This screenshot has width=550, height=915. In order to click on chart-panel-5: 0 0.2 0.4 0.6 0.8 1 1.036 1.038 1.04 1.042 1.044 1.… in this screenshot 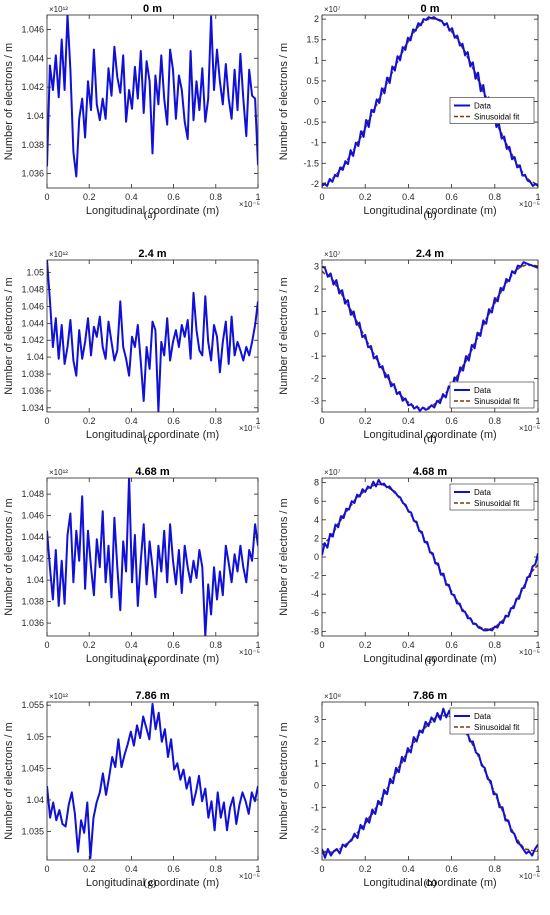, I will do `click(132, 566)`.